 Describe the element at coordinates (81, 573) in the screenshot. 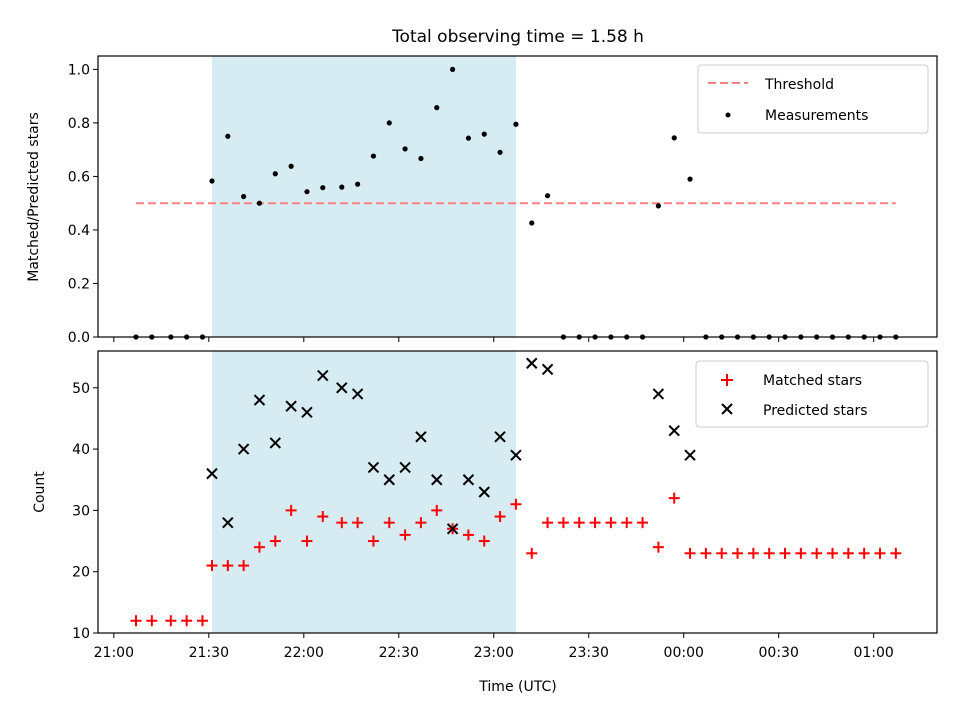

I see `y-tick-label: 20` at that location.